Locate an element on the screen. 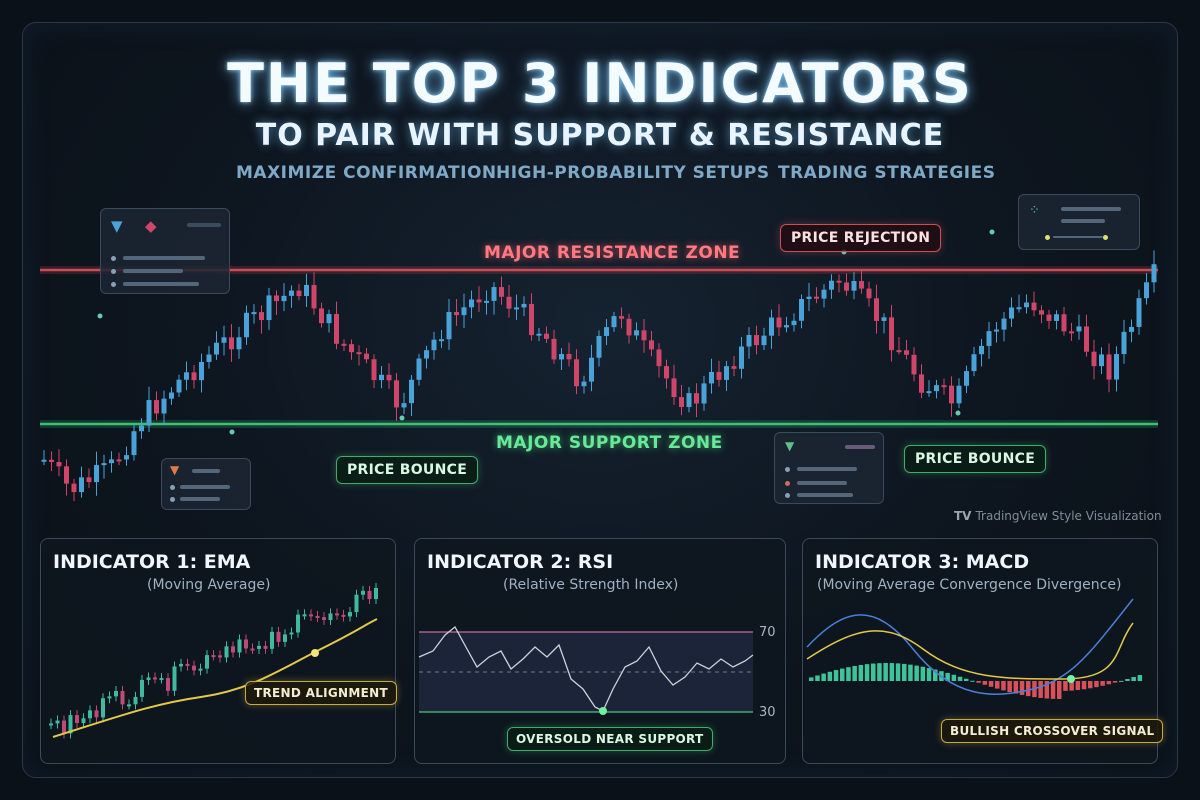  watermark: TV TradingView Style Visualization is located at coordinates (1058, 516).